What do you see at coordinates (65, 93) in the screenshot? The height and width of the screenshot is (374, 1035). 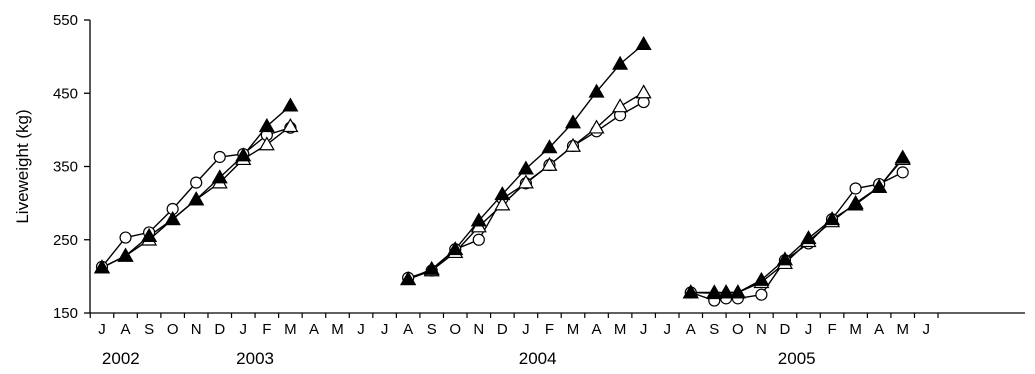 I see `y-tick-label: 450` at bounding box center [65, 93].